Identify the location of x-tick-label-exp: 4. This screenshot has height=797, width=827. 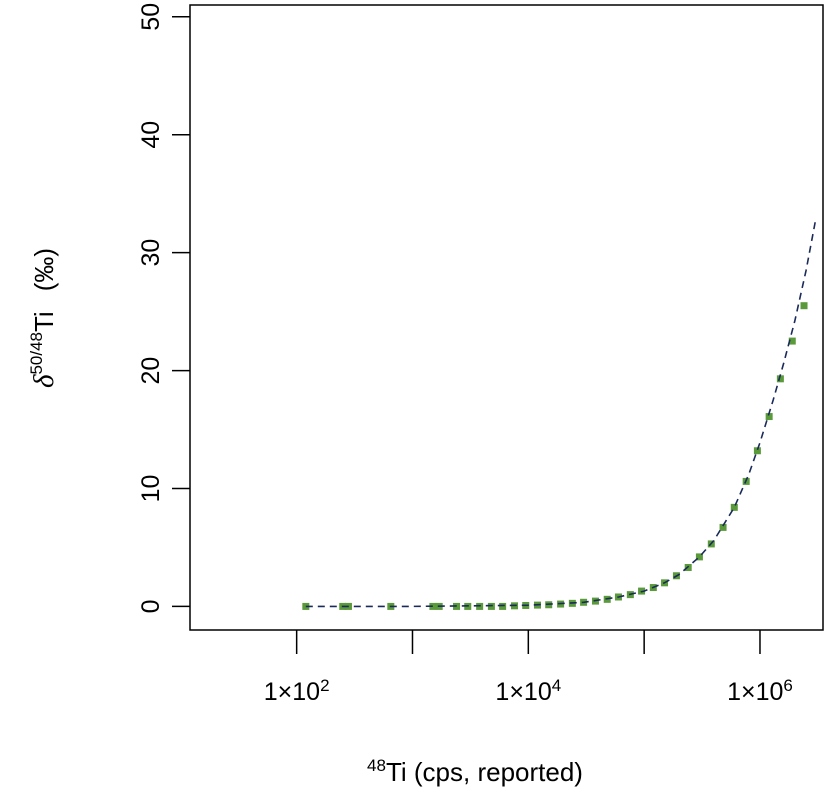
(556, 685).